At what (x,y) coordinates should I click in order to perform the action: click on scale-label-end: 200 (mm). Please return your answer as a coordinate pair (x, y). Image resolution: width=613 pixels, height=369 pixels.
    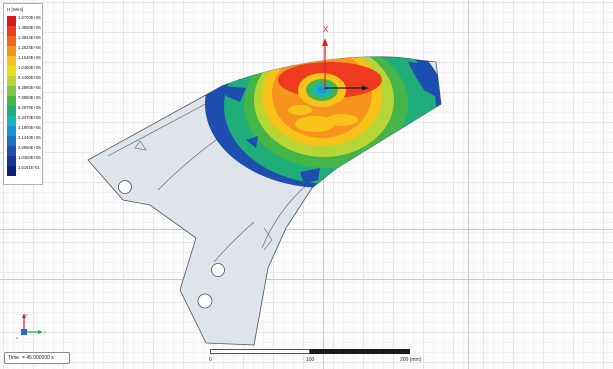
    Looking at the image, I should click on (411, 360).